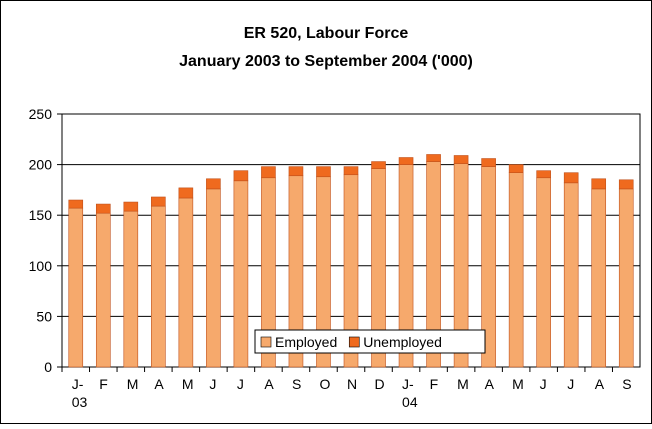  What do you see at coordinates (326, 61) in the screenshot?
I see `chart-subtitle: January 2003 to September 2004 ('000)` at bounding box center [326, 61].